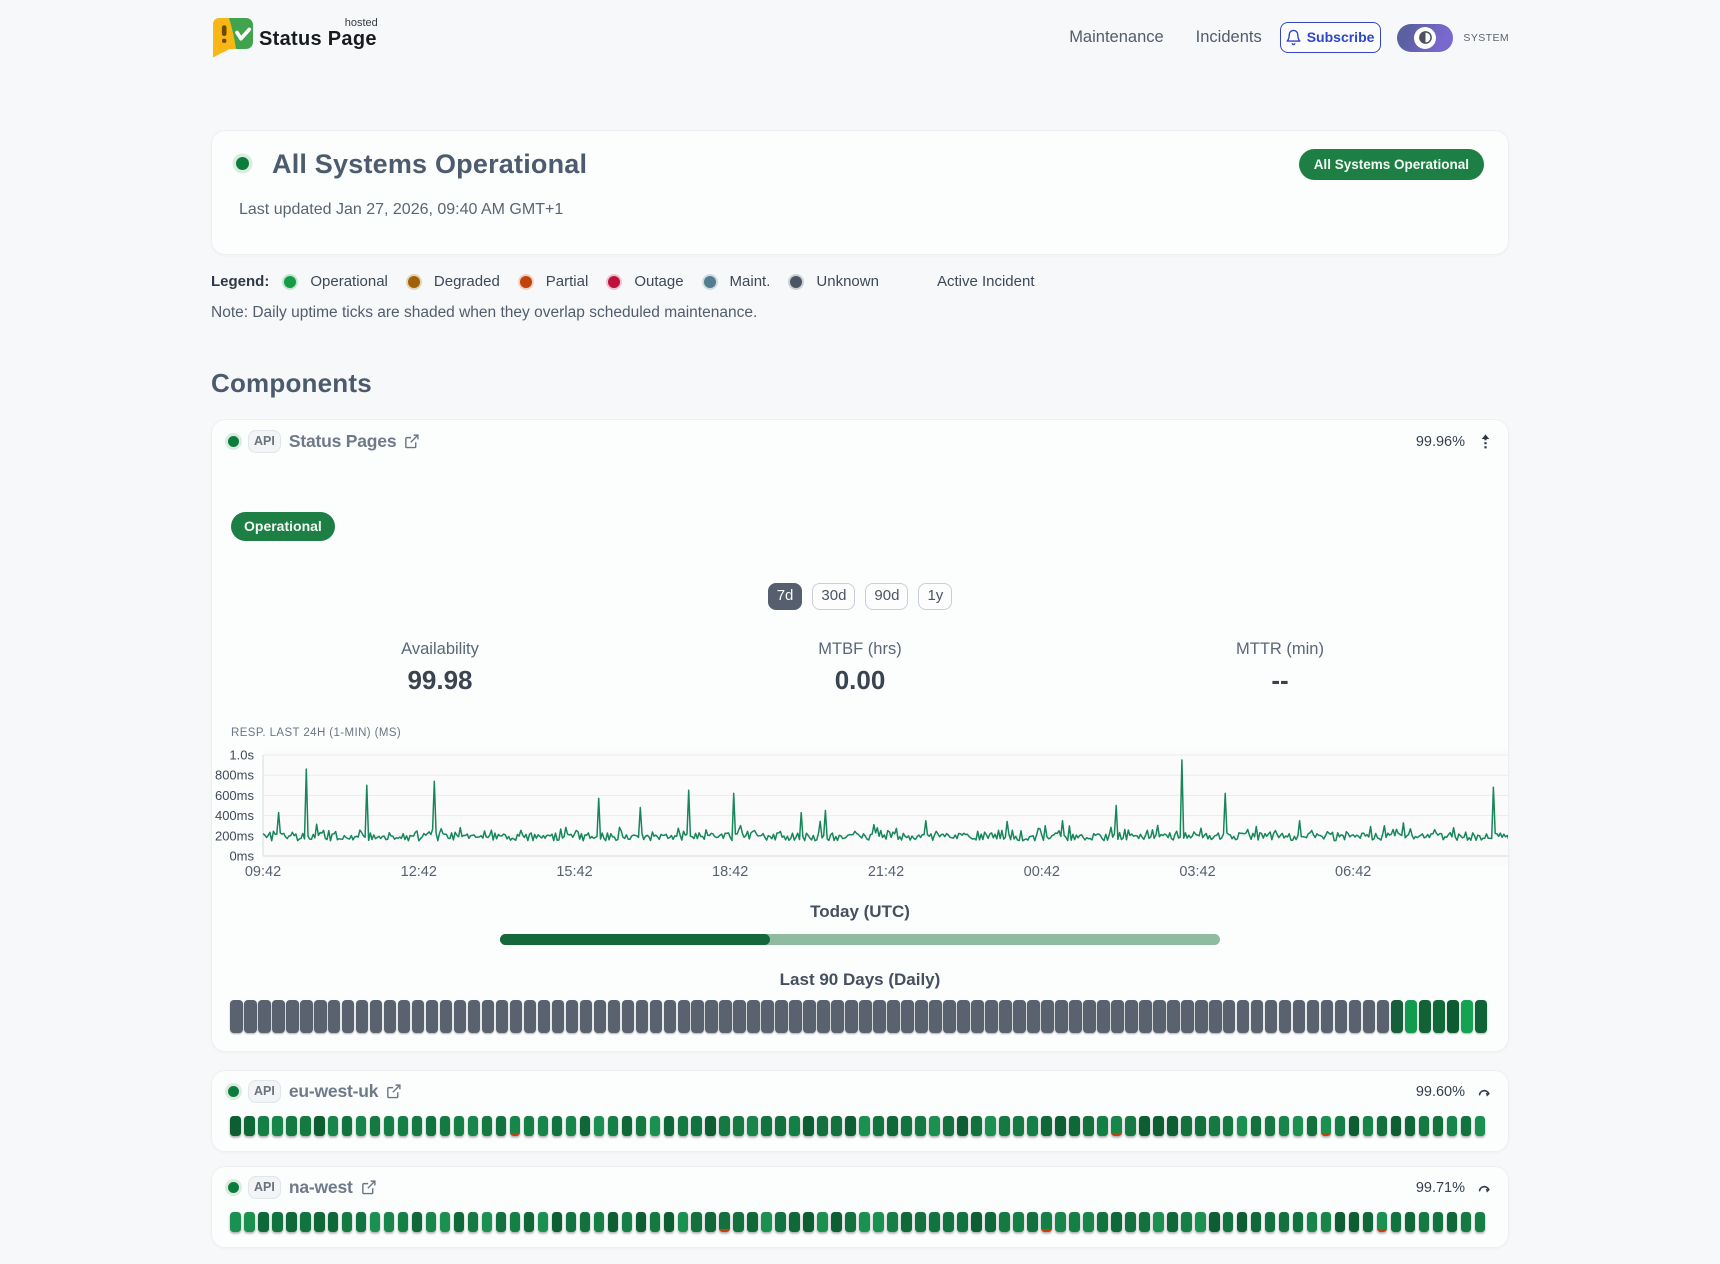 The height and width of the screenshot is (1264, 1720). What do you see at coordinates (1353, 872) in the screenshot?
I see `svg-text: 06:42` at bounding box center [1353, 872].